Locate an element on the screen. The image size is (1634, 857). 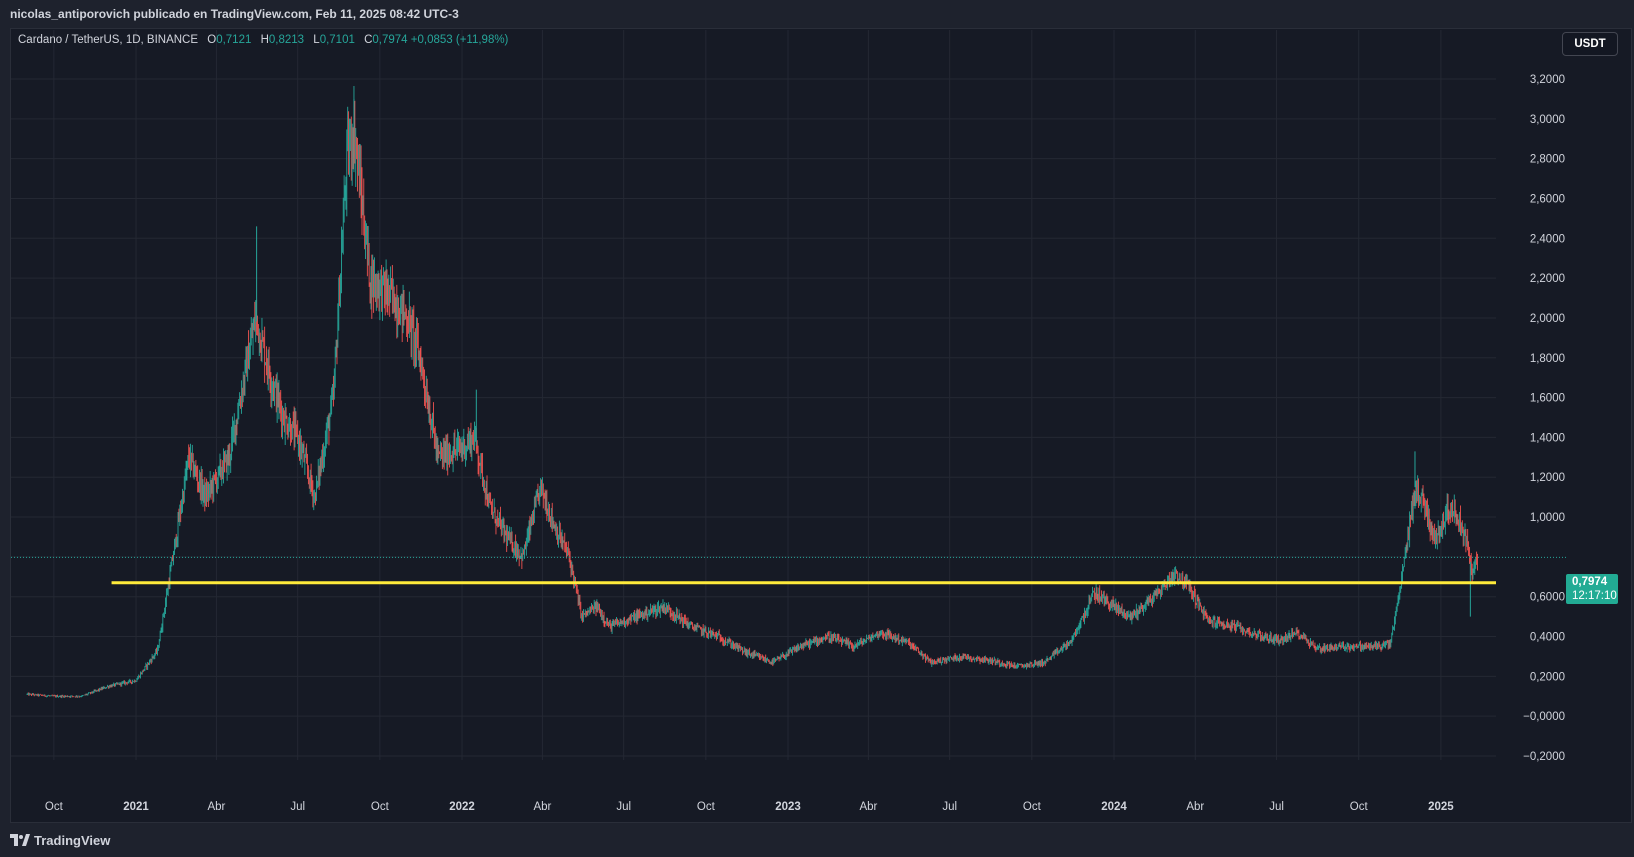
y-axis-tick-label: 1,0000 is located at coordinates (1547, 518).